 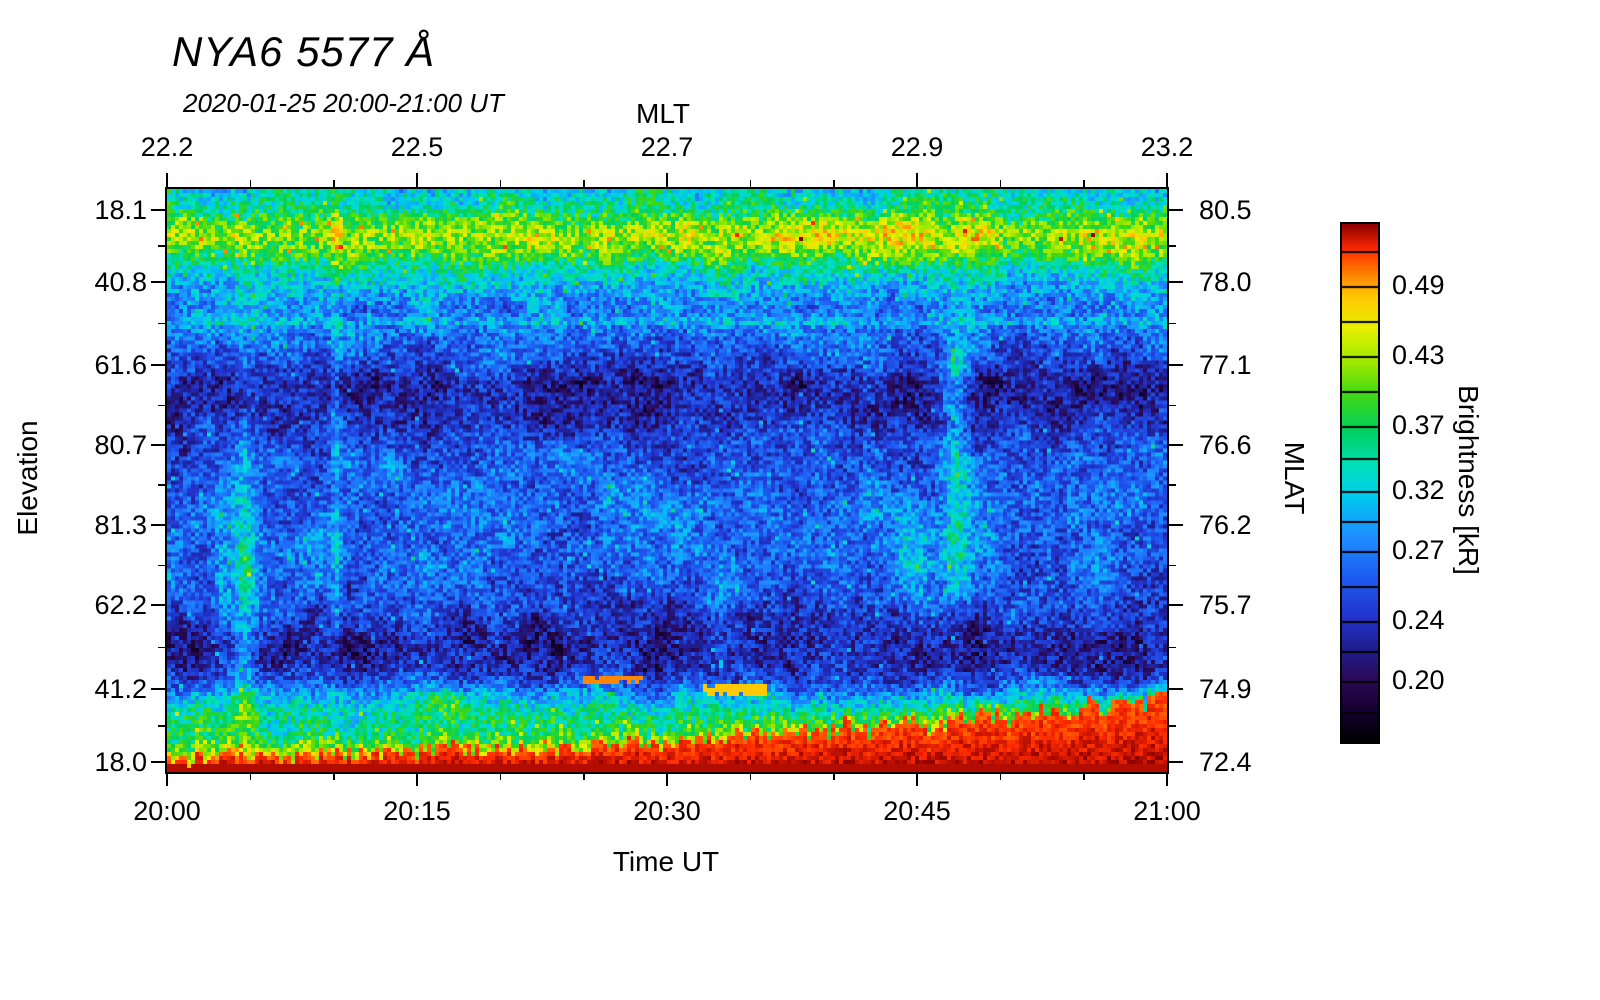 I want to click on colorbar-gradient-canvas, so click(x=1360, y=483).